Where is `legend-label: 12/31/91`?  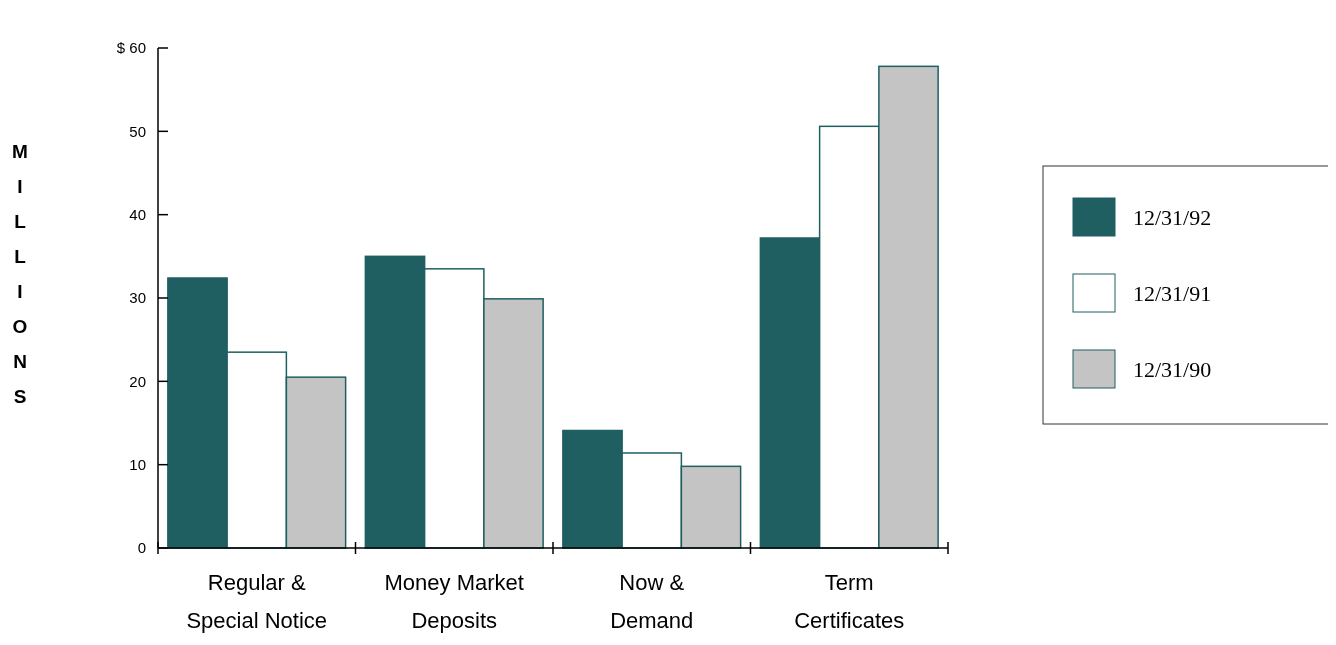
legend-label: 12/31/91 is located at coordinates (1172, 293).